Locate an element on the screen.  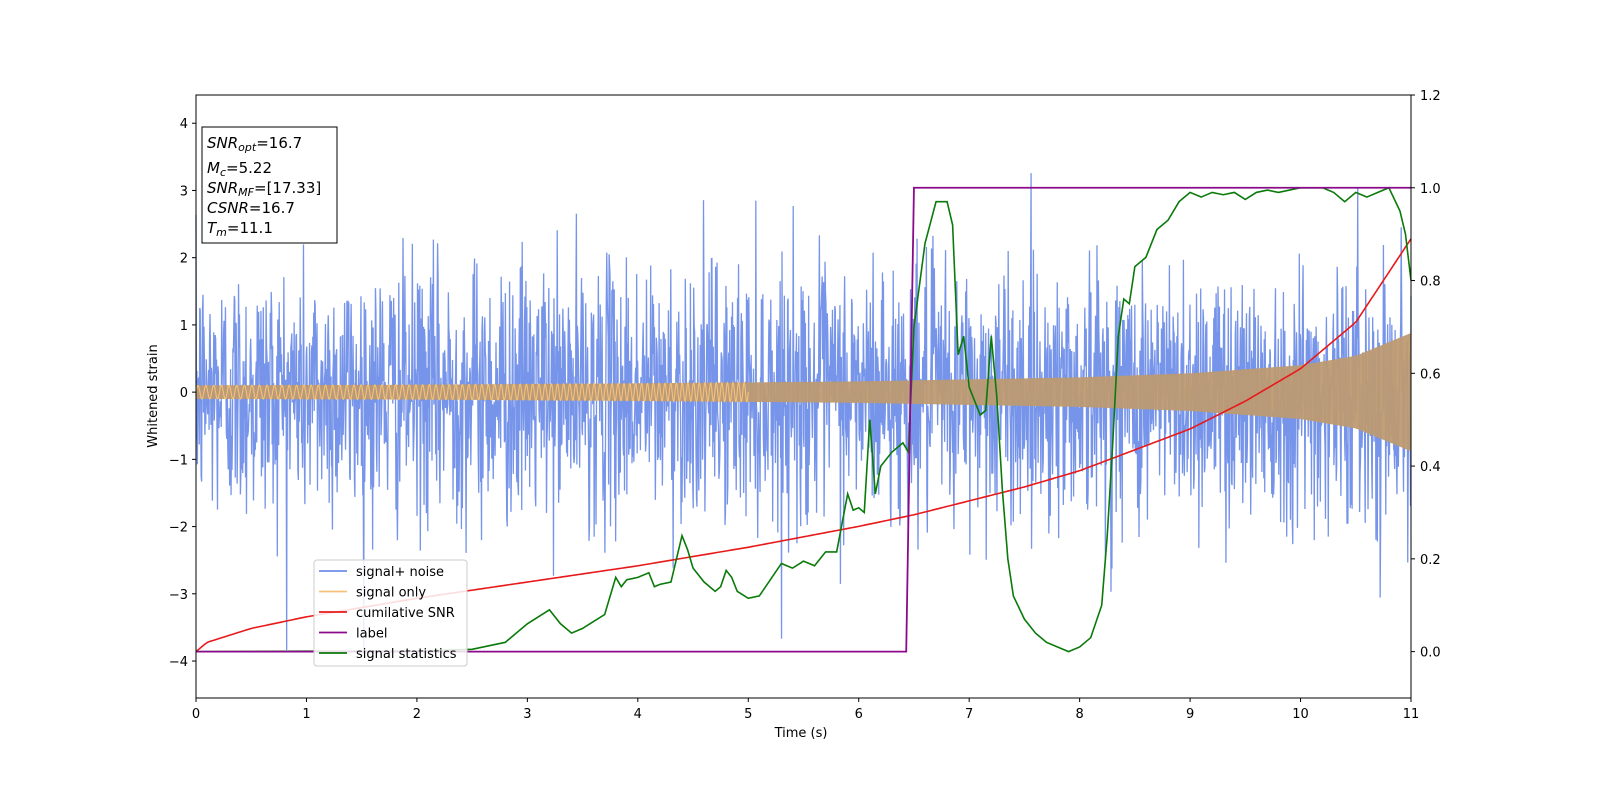
x-tick-label: 1 is located at coordinates (306, 714).